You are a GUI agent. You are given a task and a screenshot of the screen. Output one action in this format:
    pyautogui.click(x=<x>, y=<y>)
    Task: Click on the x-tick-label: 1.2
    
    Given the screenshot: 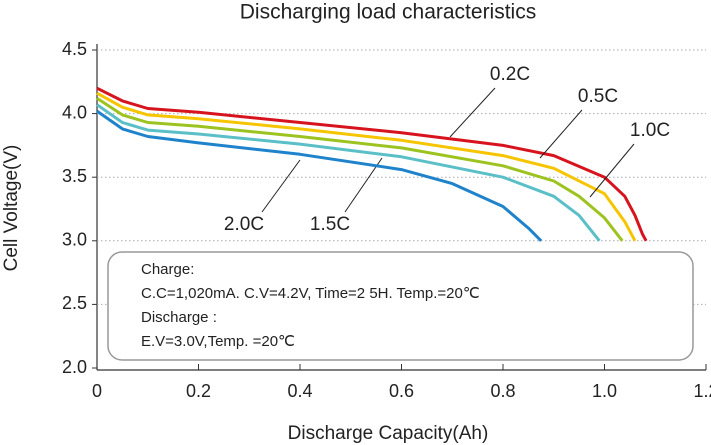 What is the action you would take?
    pyautogui.click(x=702, y=391)
    